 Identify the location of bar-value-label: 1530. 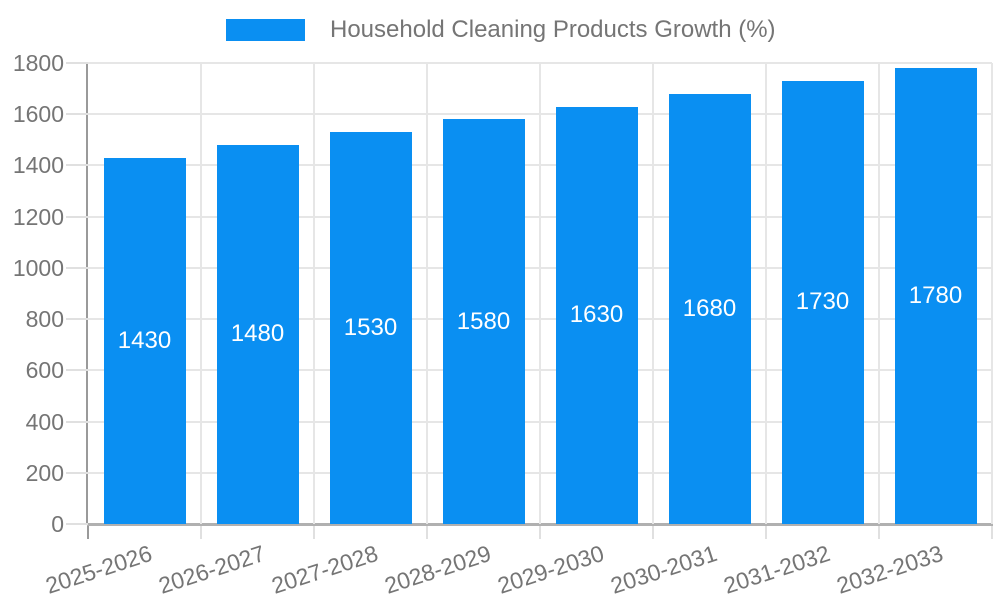
(370, 328).